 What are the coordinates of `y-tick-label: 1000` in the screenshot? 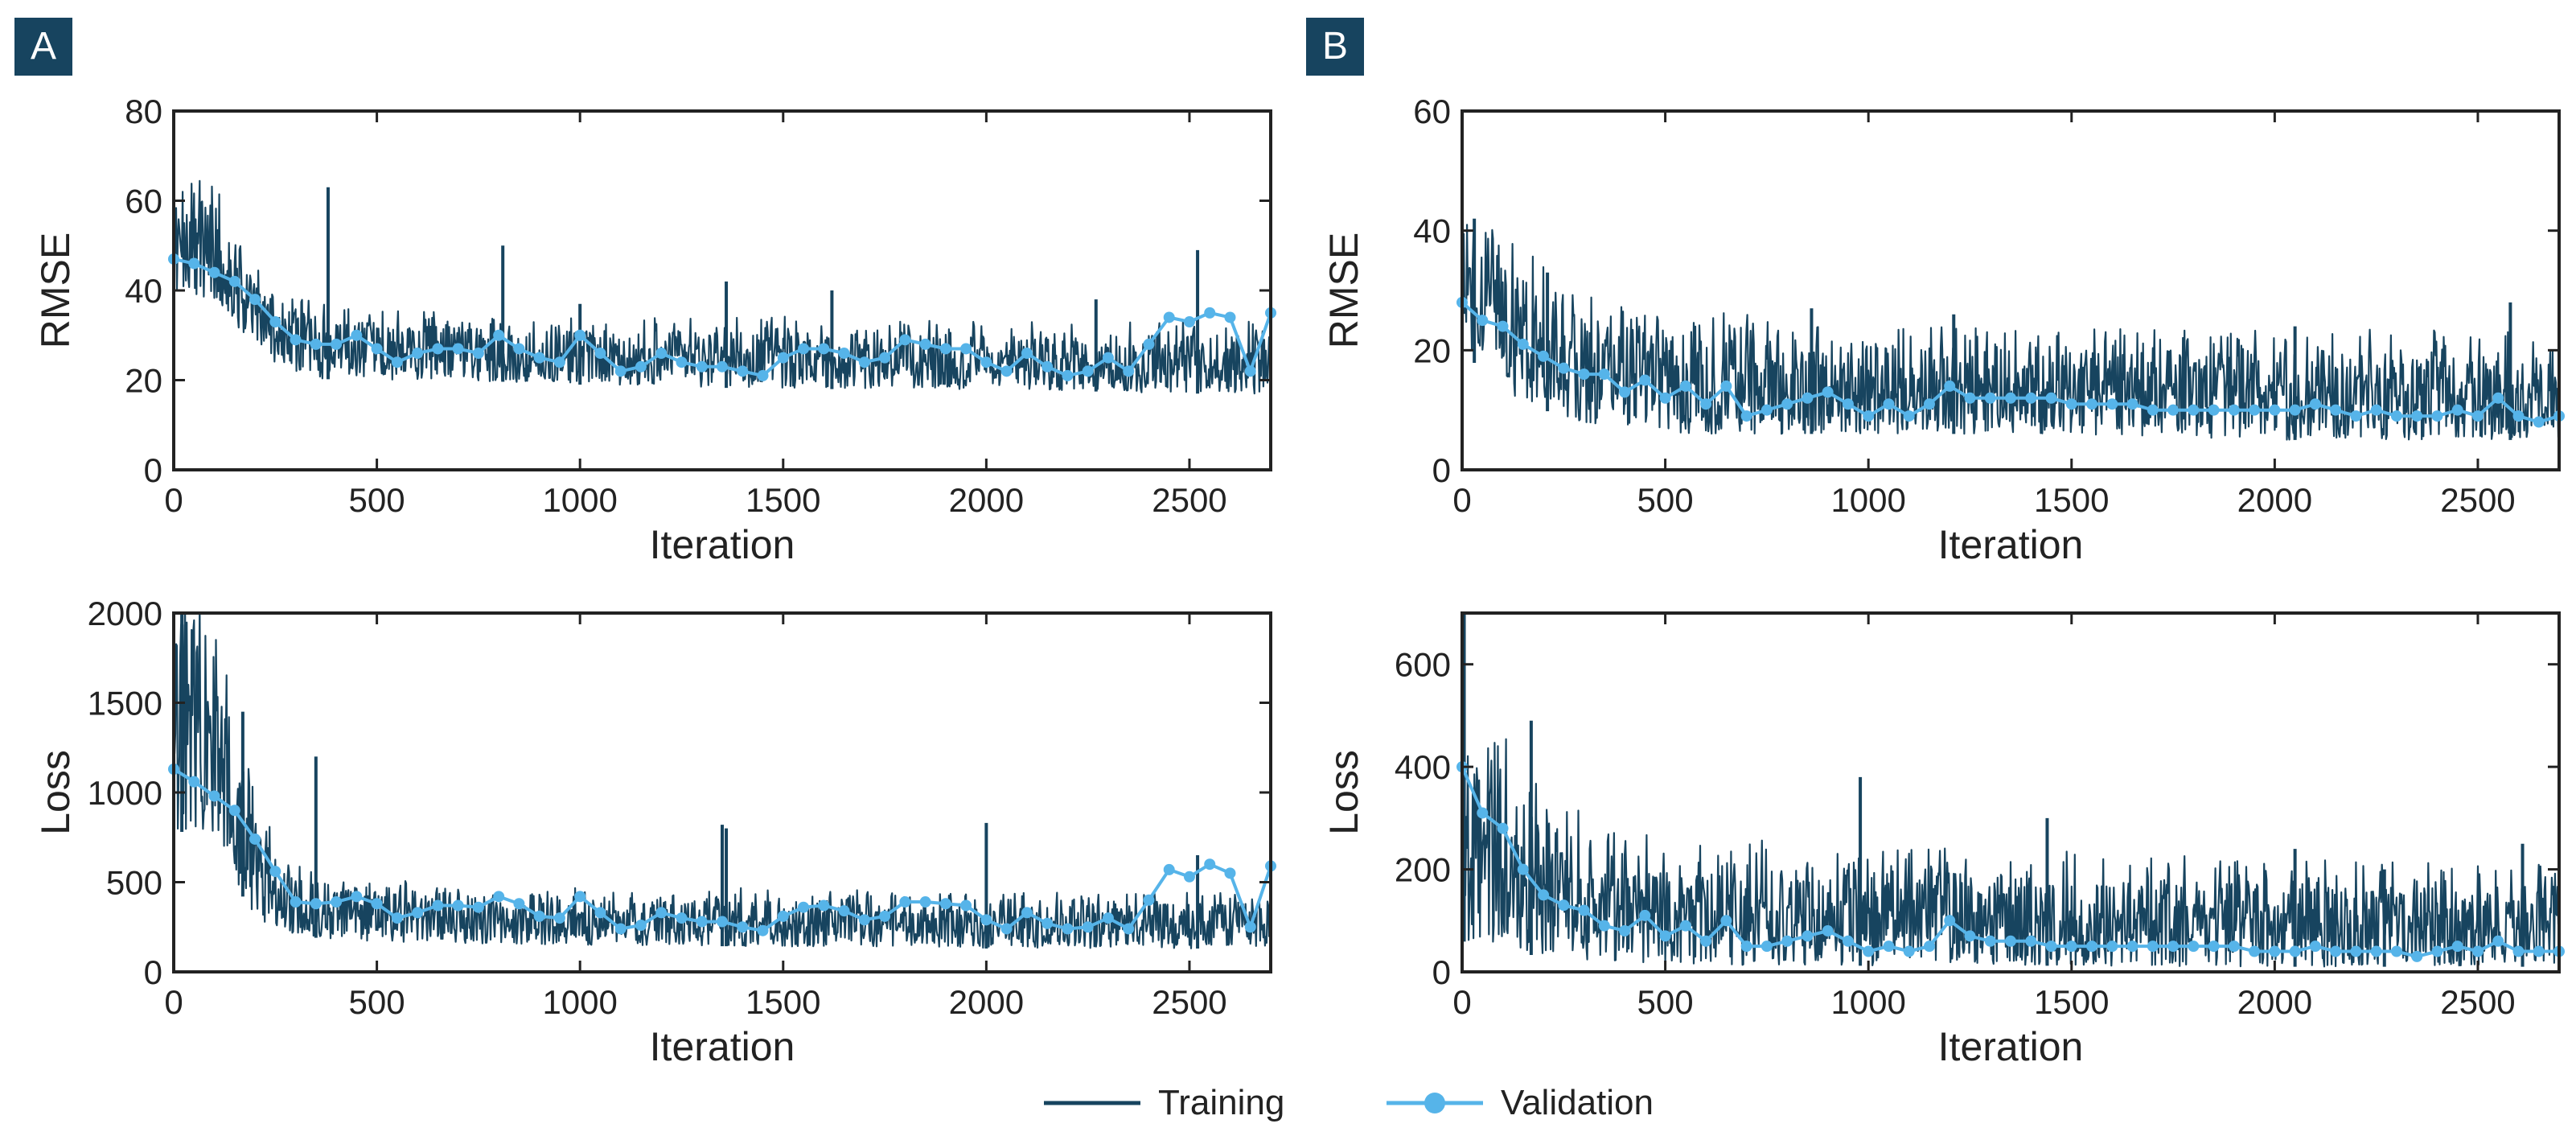 It's located at (125, 793).